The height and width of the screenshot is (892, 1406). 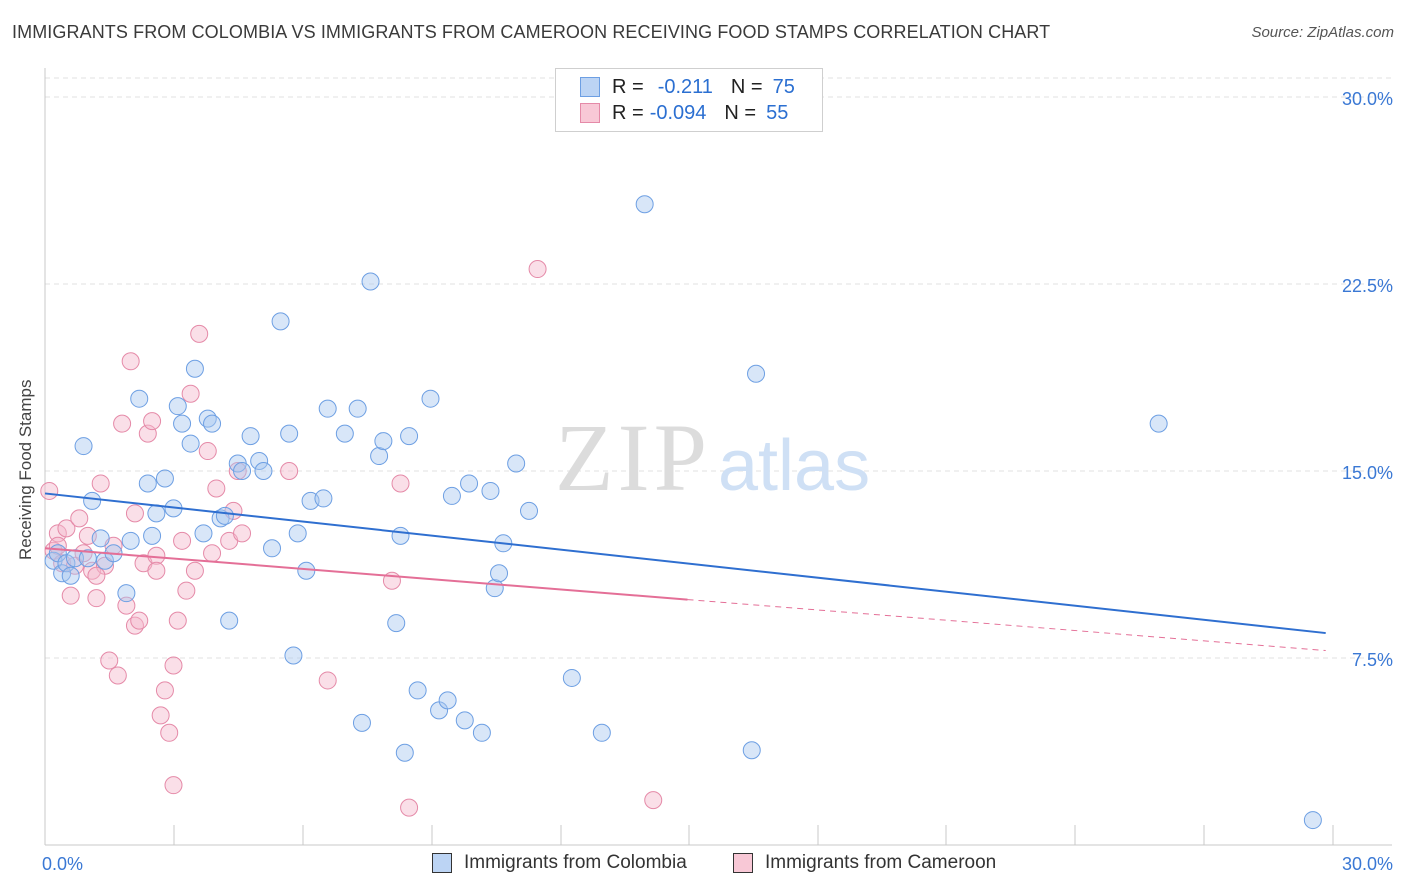 I want to click on y-tick-label: 7.5%, so click(x=1372, y=660).